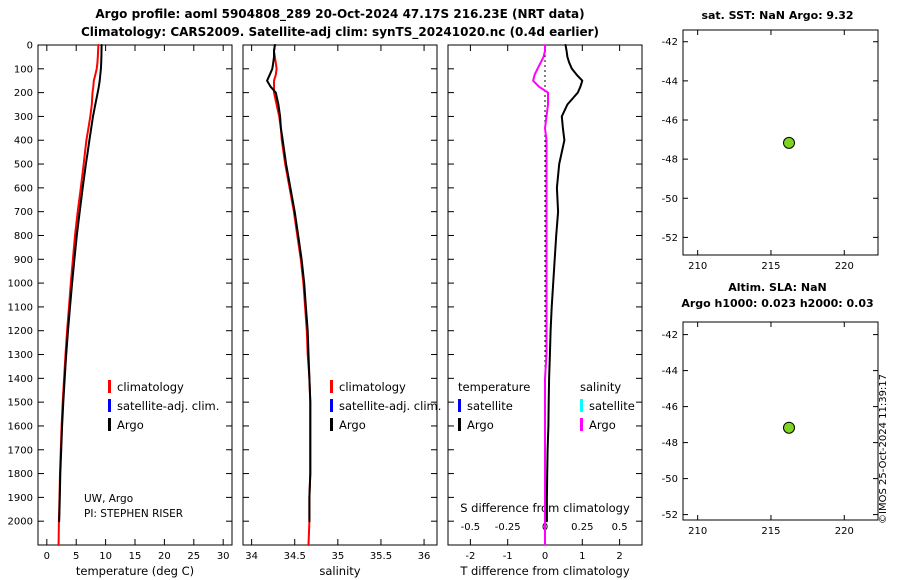  I want to click on x-axis-label: temperature (deg C), so click(135, 571).